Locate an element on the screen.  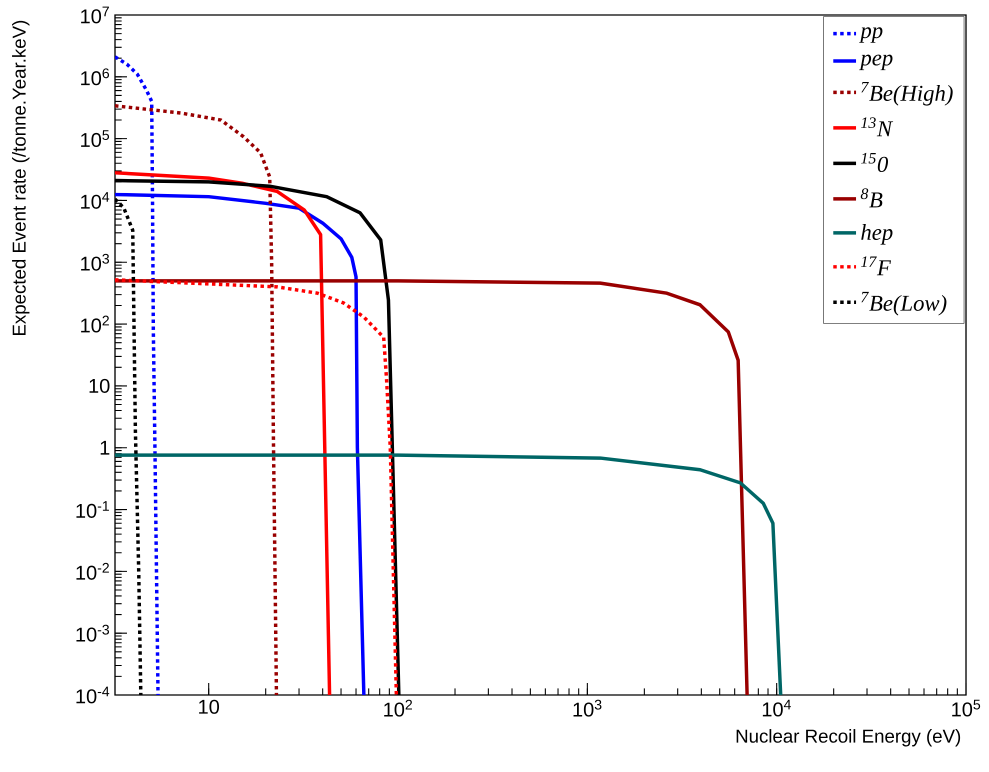
legend-label: $^{8}$B is located at coordinates (871, 198).